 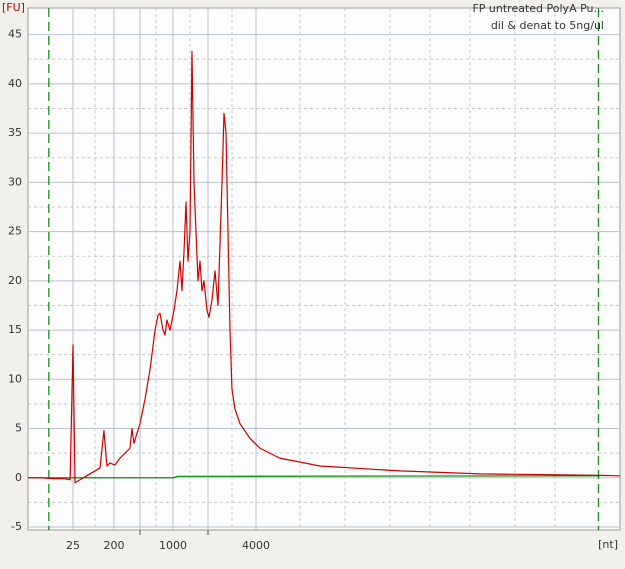 I want to click on x-tick-label: 25, so click(x=73, y=545).